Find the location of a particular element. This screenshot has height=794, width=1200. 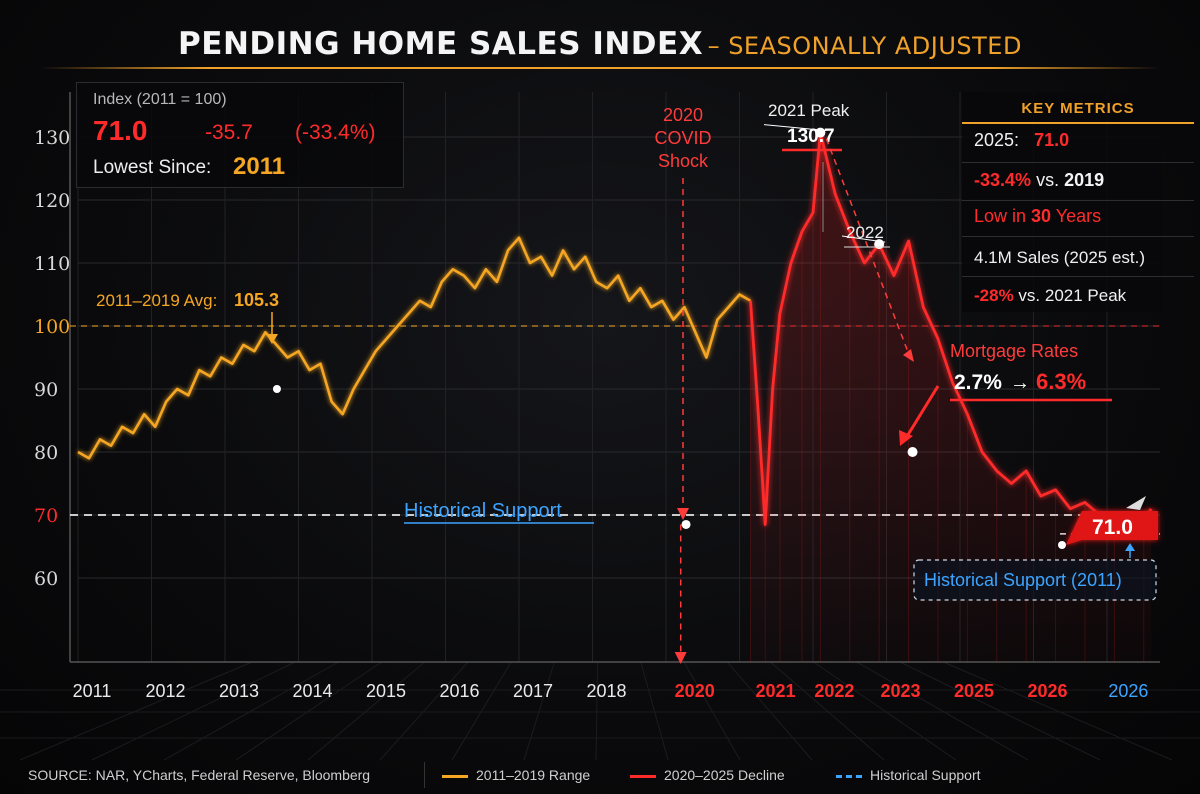

x-tick-label: 2013 is located at coordinates (239, 691).